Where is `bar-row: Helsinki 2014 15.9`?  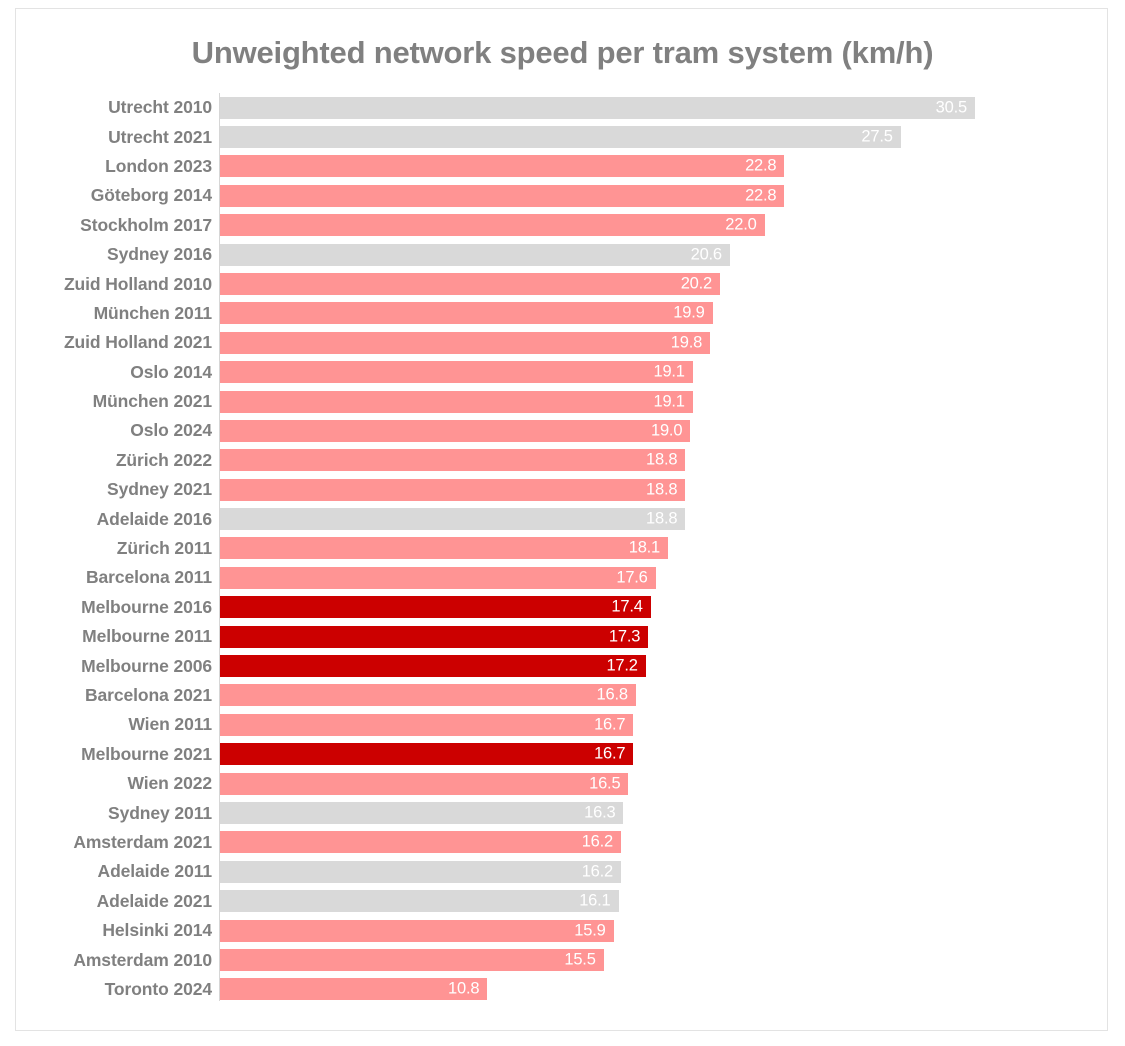
bar-row: Helsinki 2014 15.9 is located at coordinates (562, 930).